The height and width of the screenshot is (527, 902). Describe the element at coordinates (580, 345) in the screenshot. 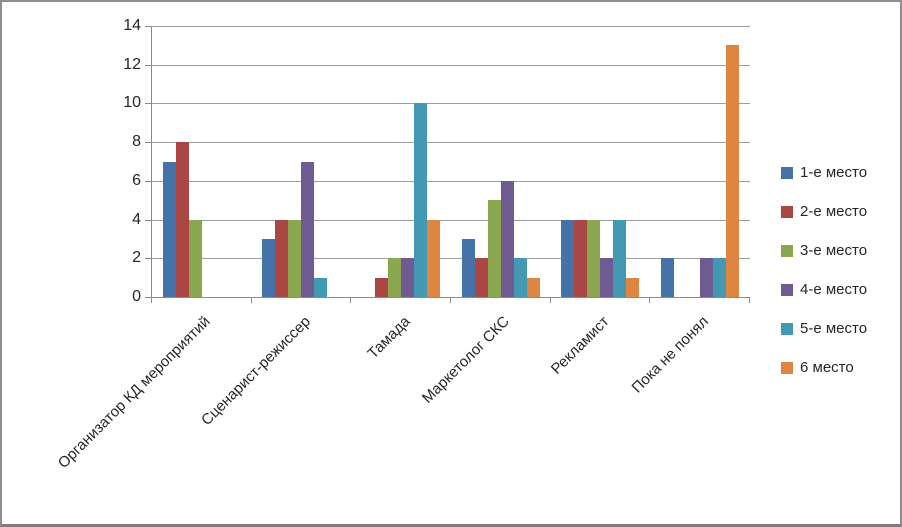

I see `x-axis-category-label: Рекламист` at that location.